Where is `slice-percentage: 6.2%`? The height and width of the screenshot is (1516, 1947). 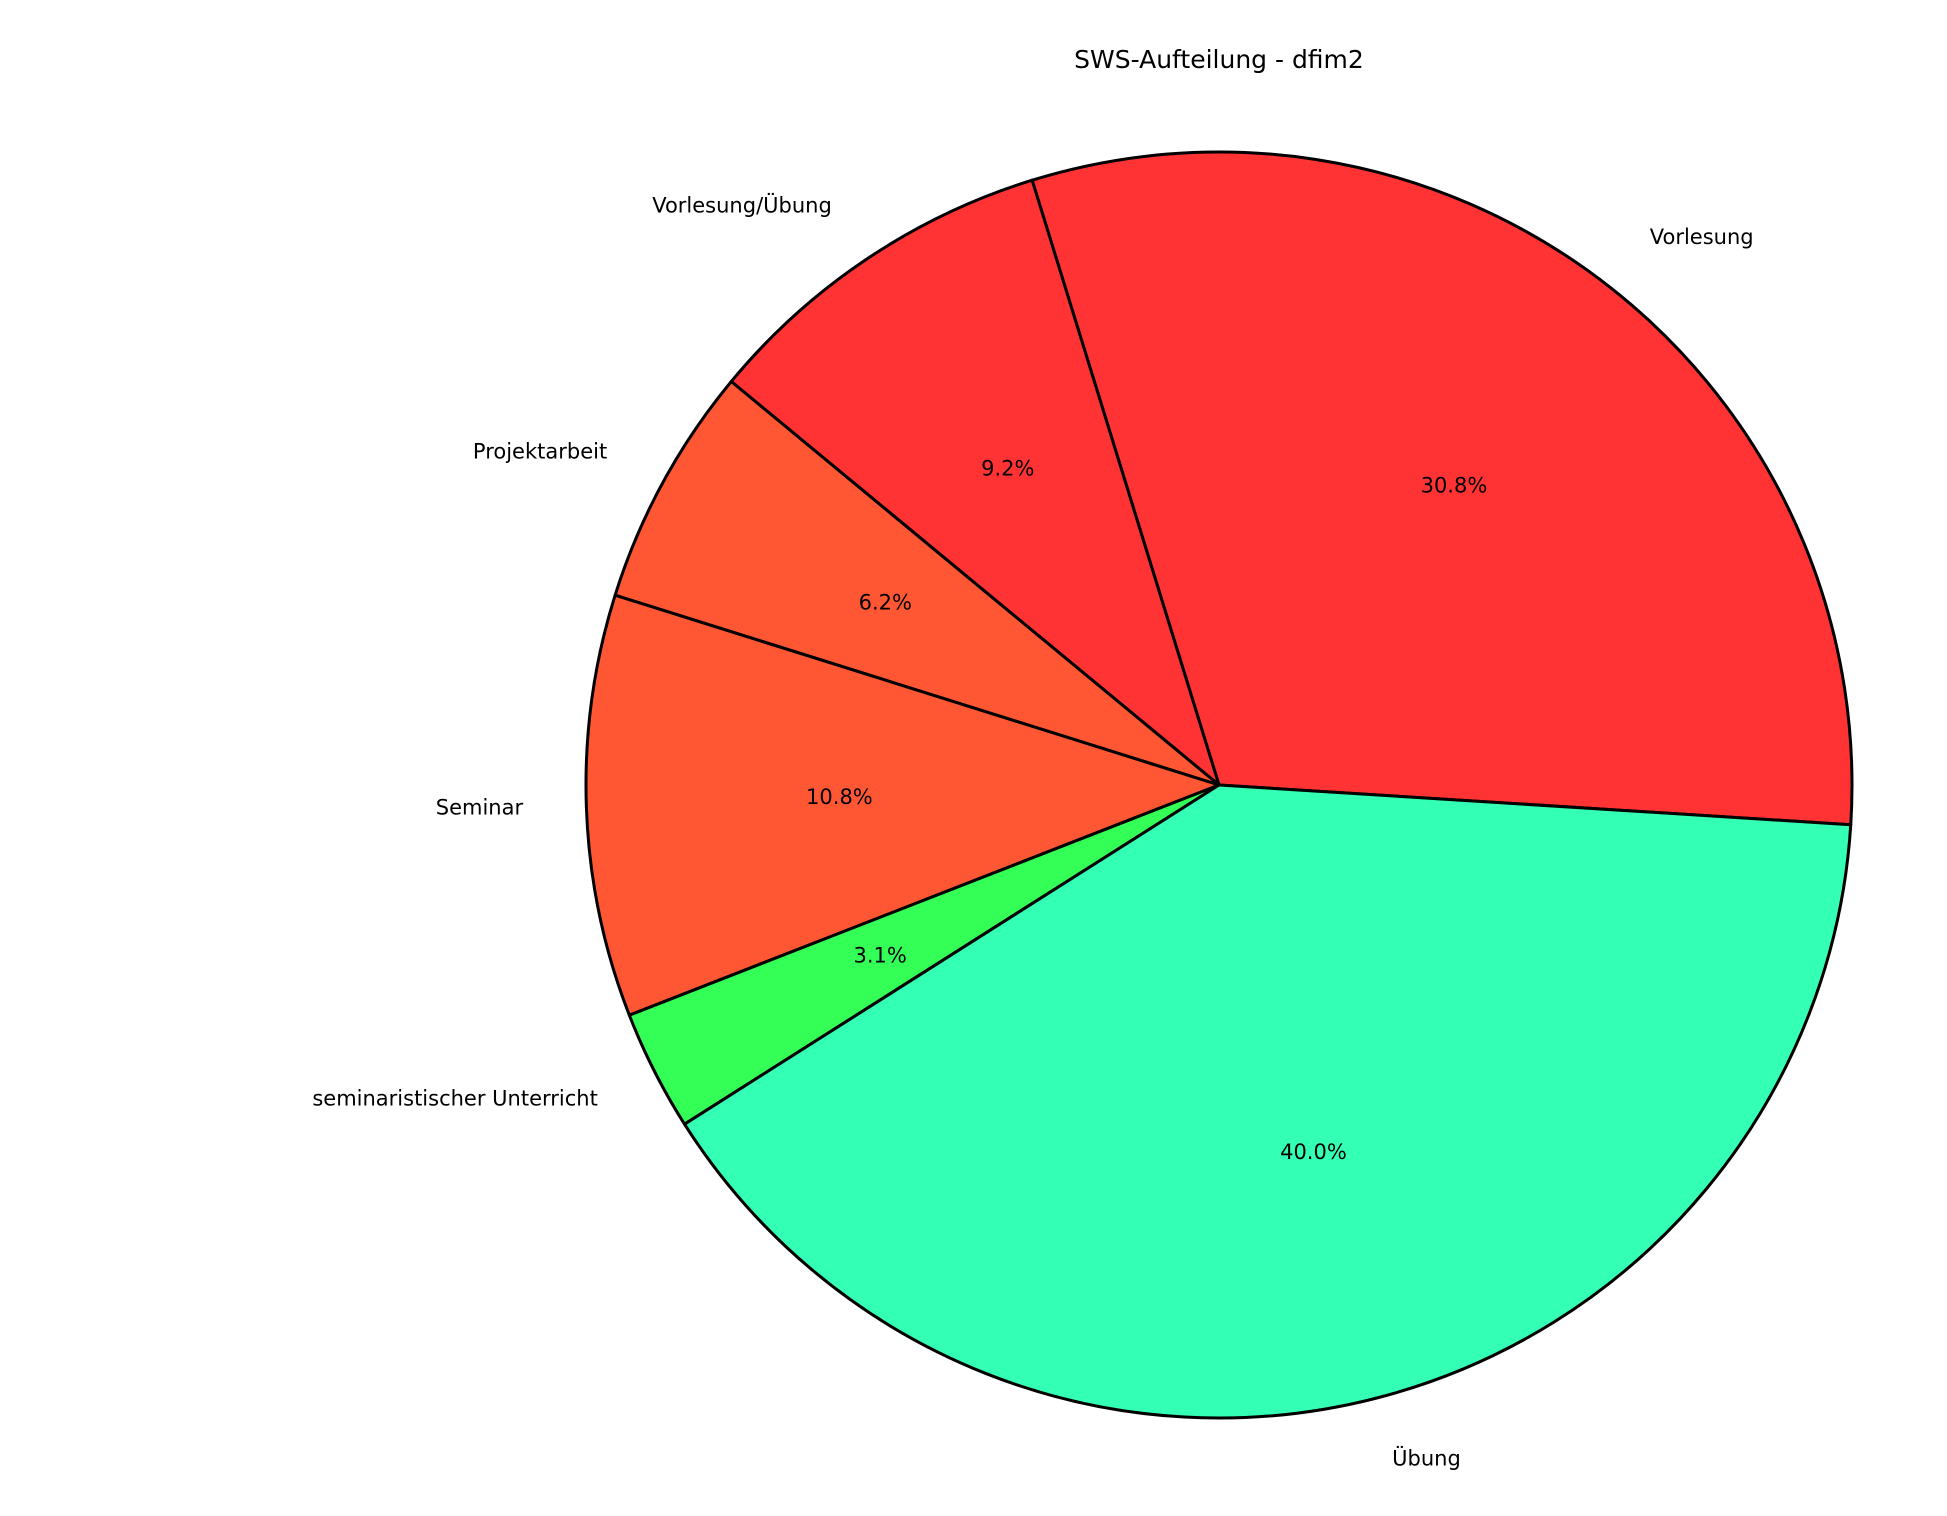 slice-percentage: 6.2% is located at coordinates (885, 603).